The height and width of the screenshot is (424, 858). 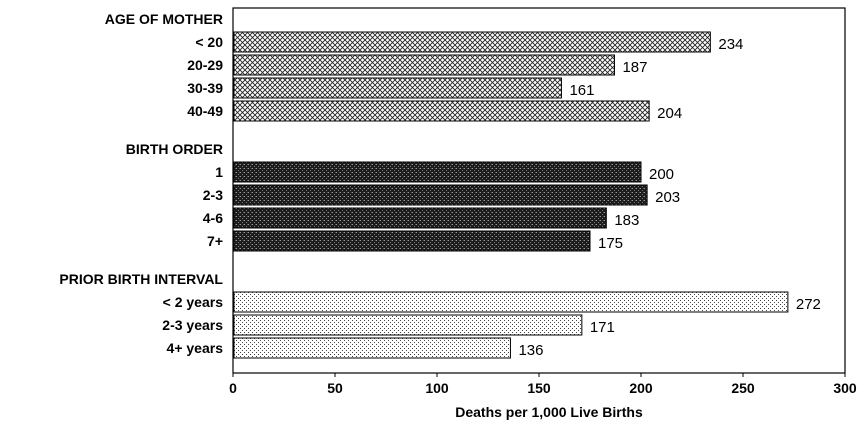 What do you see at coordinates (667, 197) in the screenshot?
I see `data-label: 203` at bounding box center [667, 197].